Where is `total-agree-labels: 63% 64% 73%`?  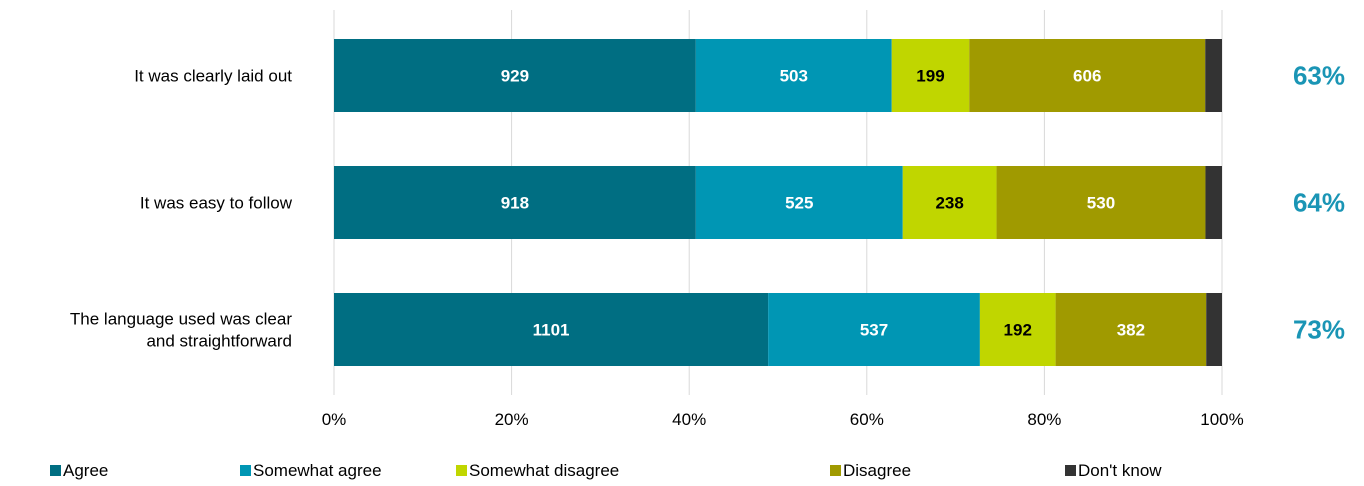 total-agree-labels: 63% 64% 73% is located at coordinates (1319, 203).